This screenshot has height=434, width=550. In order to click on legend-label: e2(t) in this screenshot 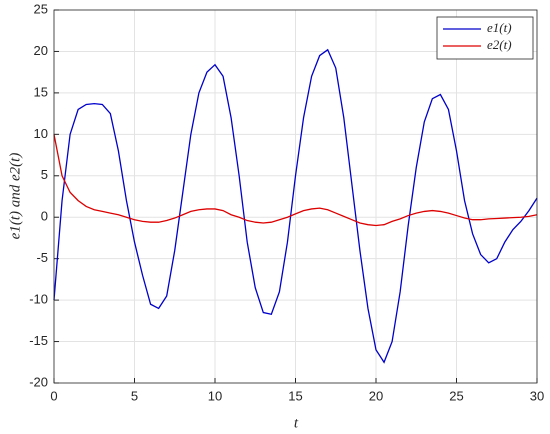, I will do `click(499, 44)`.